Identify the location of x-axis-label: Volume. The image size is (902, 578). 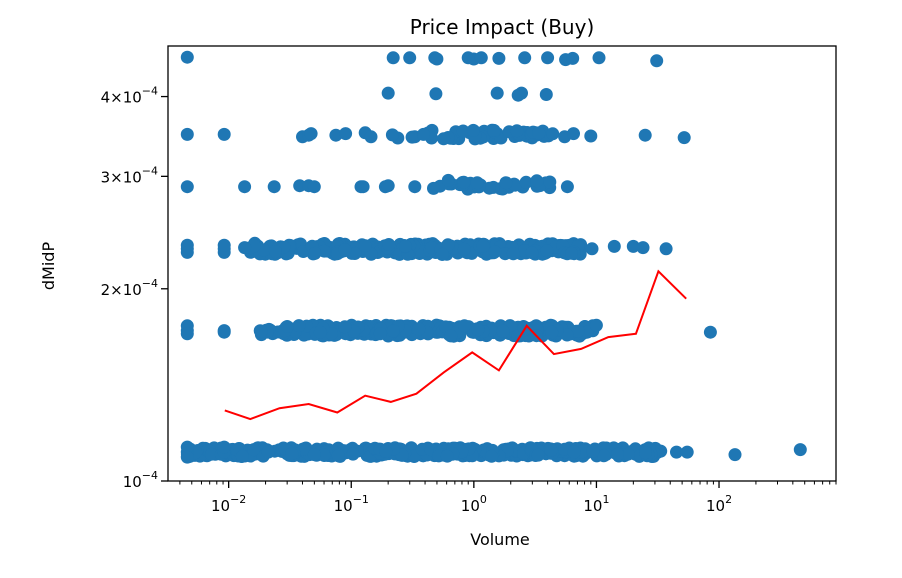
(500, 539).